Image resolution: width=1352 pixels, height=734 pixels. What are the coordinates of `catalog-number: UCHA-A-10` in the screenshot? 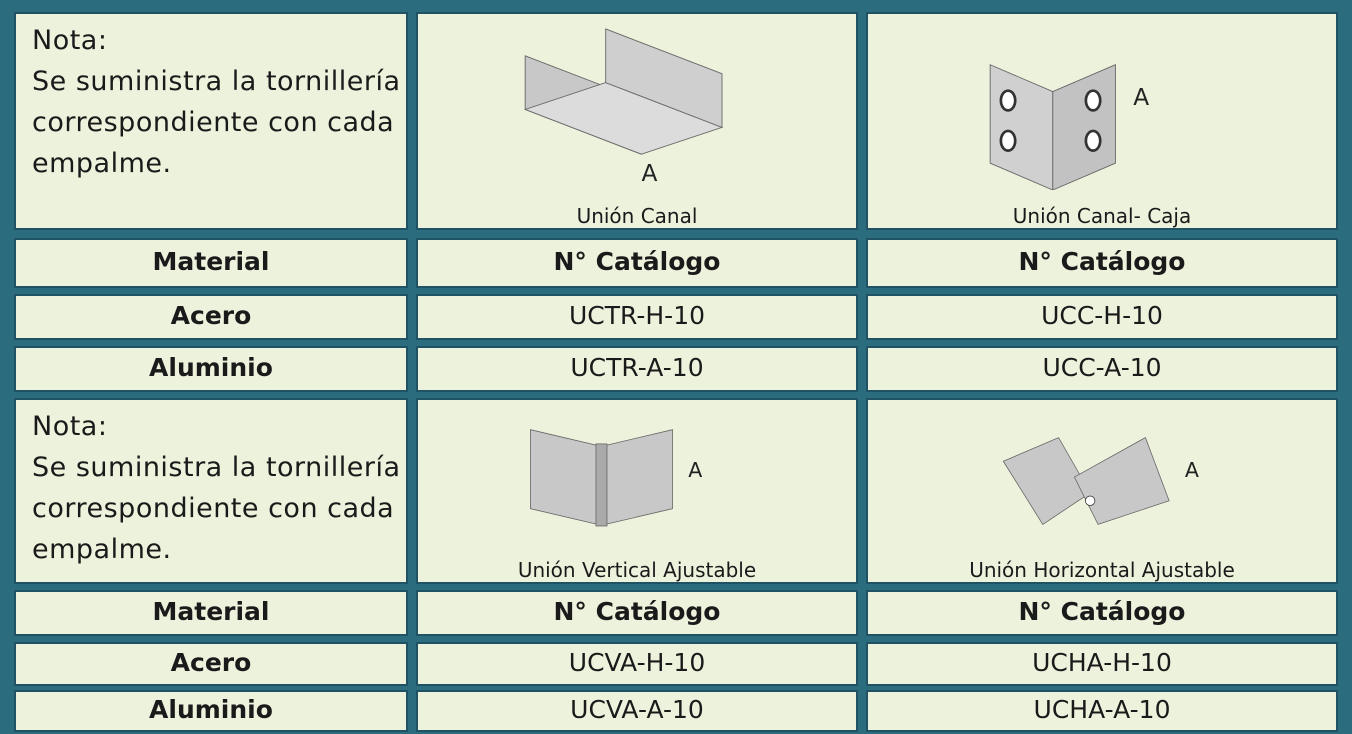 It's located at (1102, 709).